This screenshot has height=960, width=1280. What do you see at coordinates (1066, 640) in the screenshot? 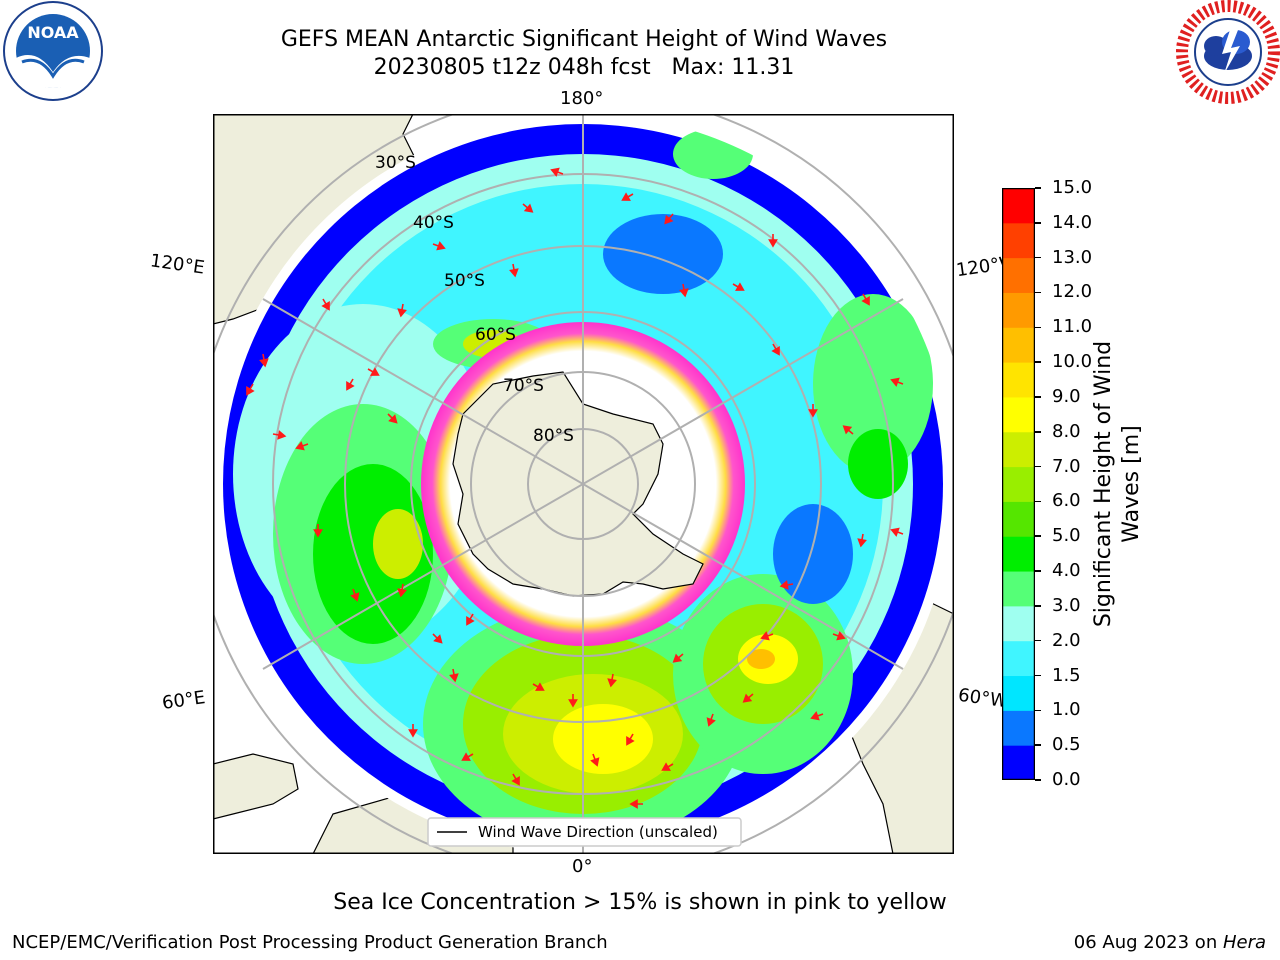
I see `colorbar-tick-label: 2.0` at bounding box center [1066, 640].